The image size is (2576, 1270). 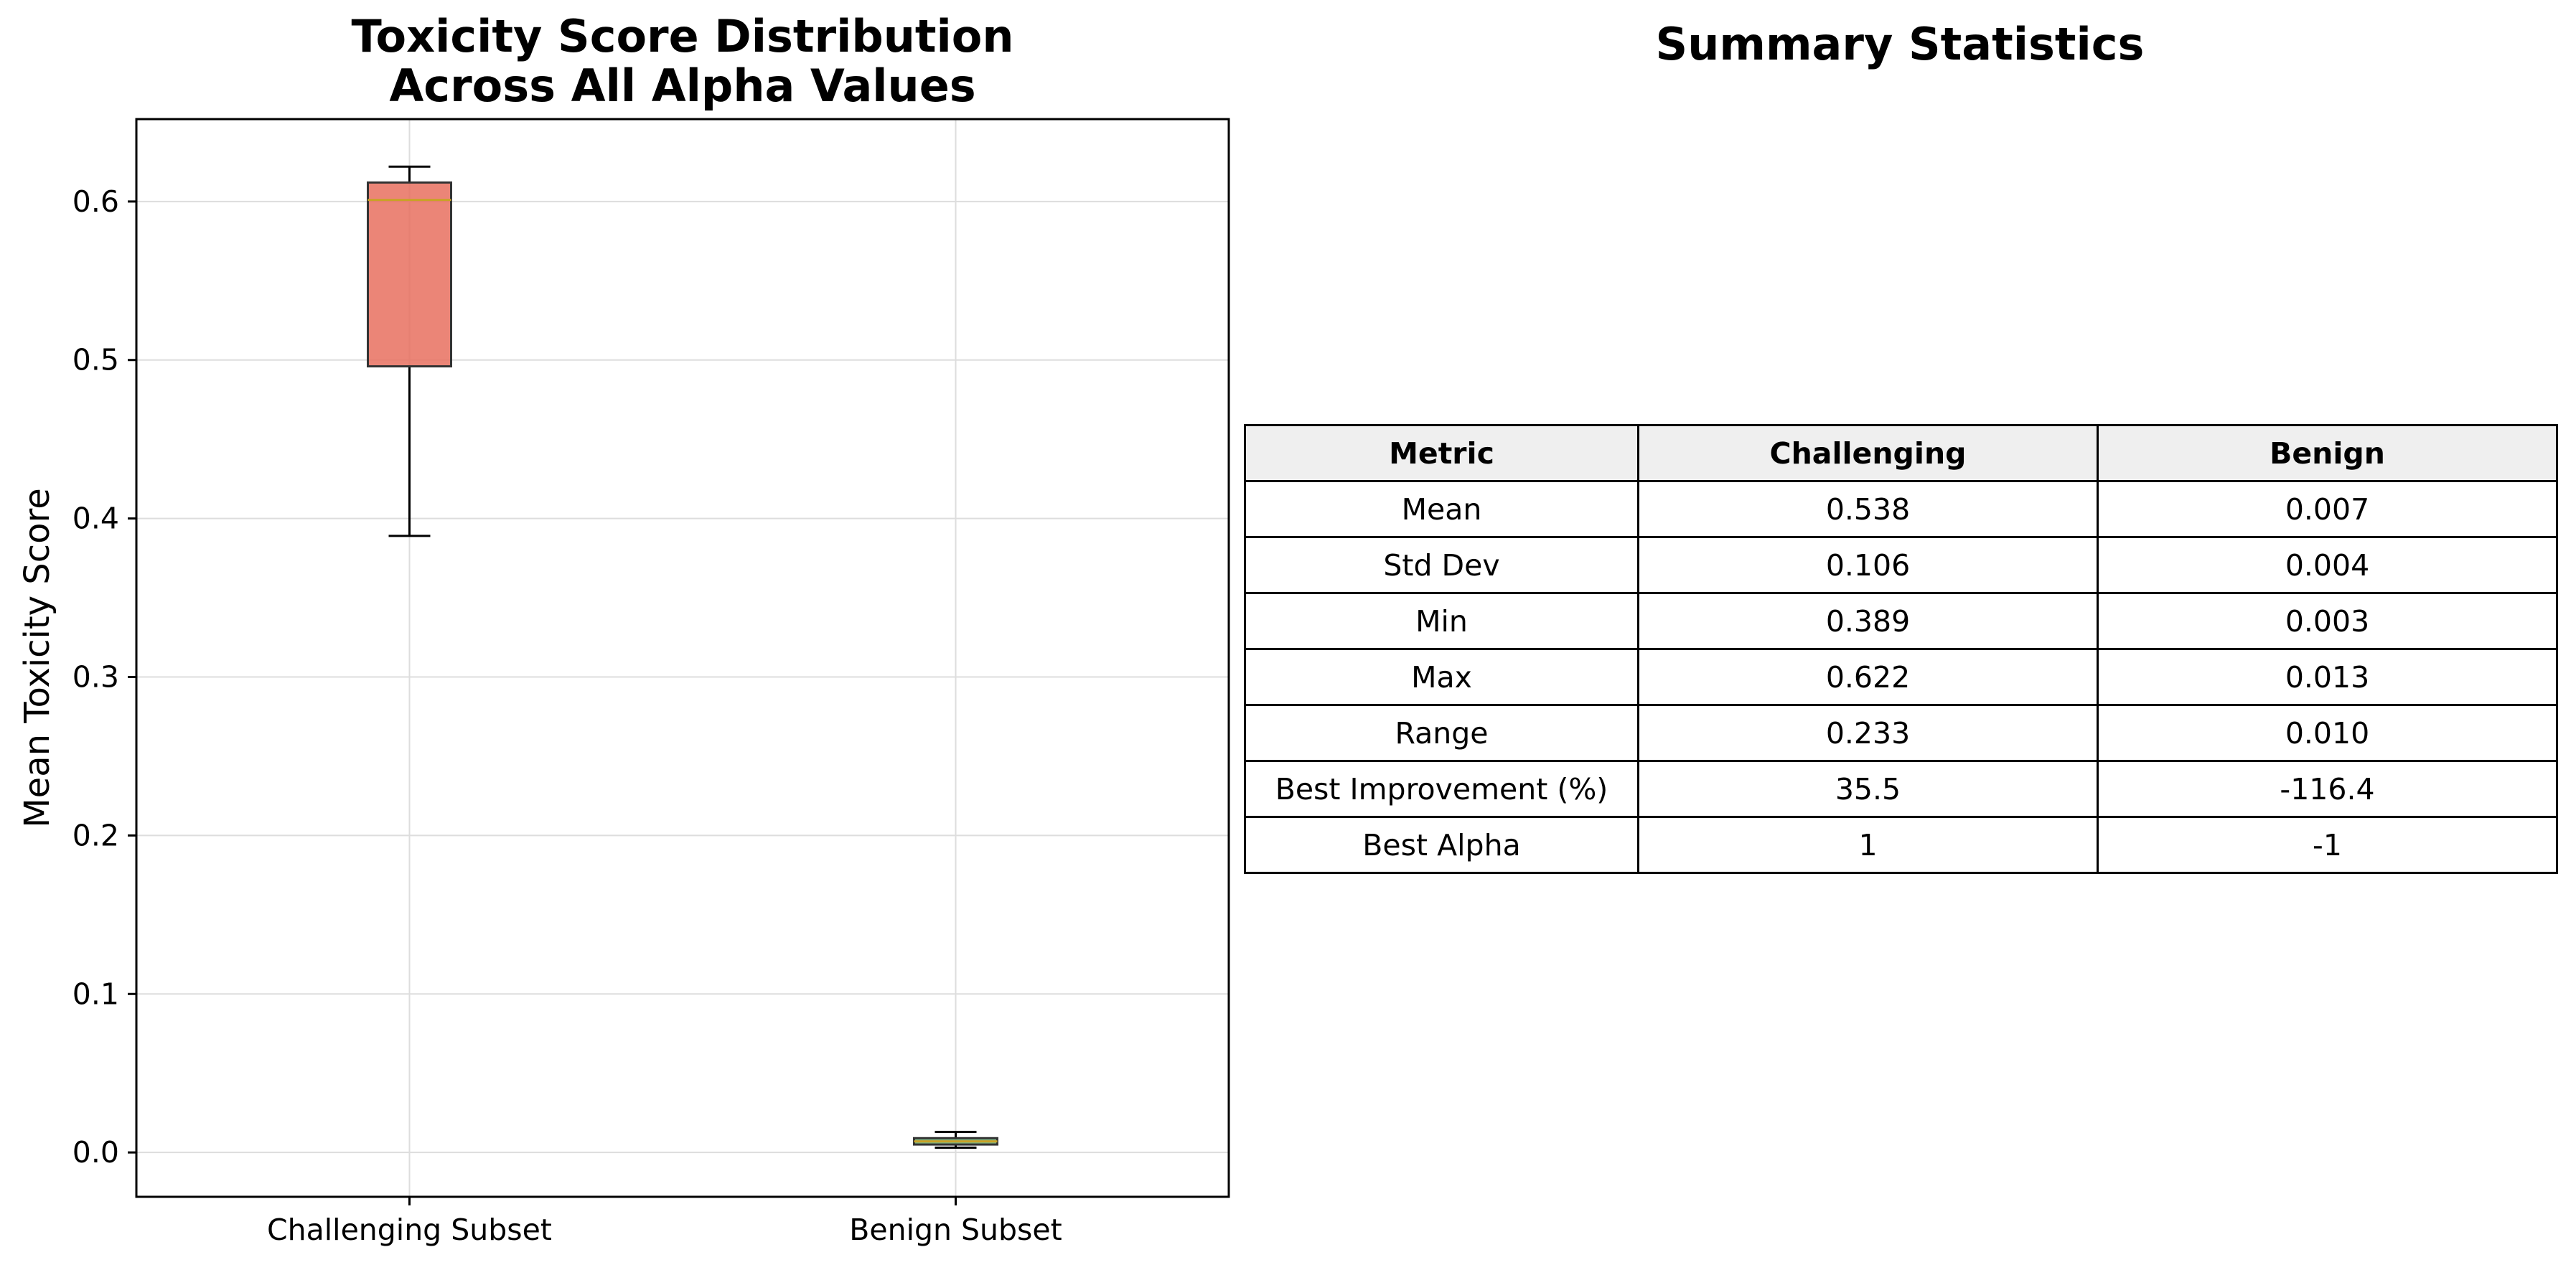 I want to click on benign-cell: 0.010, so click(x=2328, y=733).